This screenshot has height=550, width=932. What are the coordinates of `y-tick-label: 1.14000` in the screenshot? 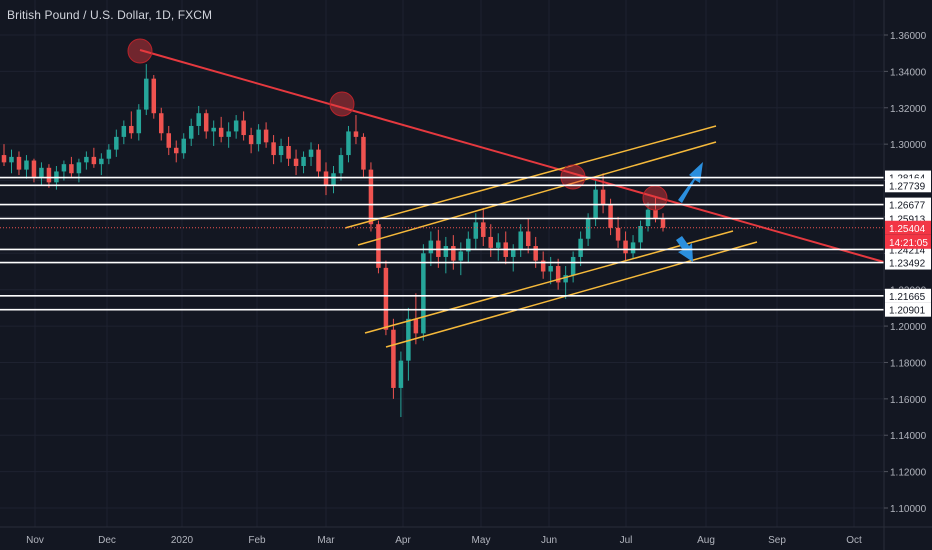 It's located at (908, 436).